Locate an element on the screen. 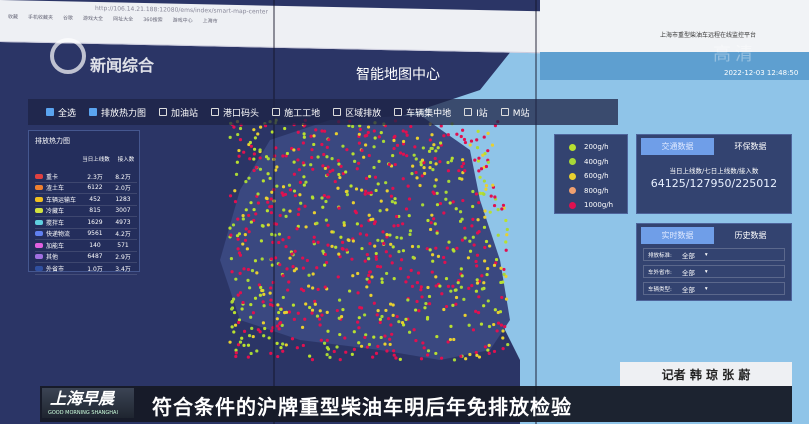 This screenshot has width=809, height=424. bookmark-item: 360搜索 is located at coordinates (153, 20).